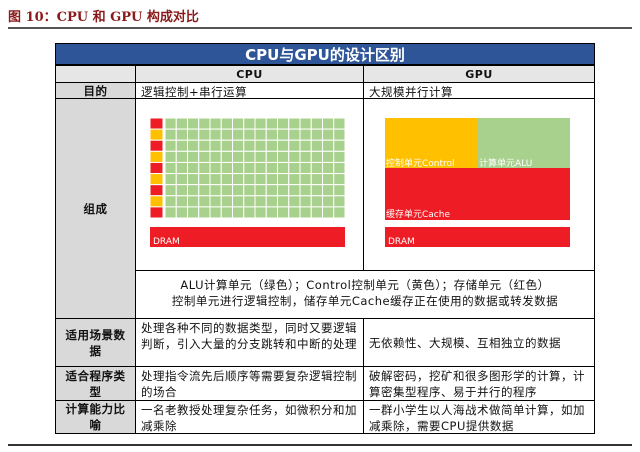 Image resolution: width=640 pixels, height=452 pixels. Describe the element at coordinates (247, 168) in the screenshot. I see `cpu-grid` at that location.